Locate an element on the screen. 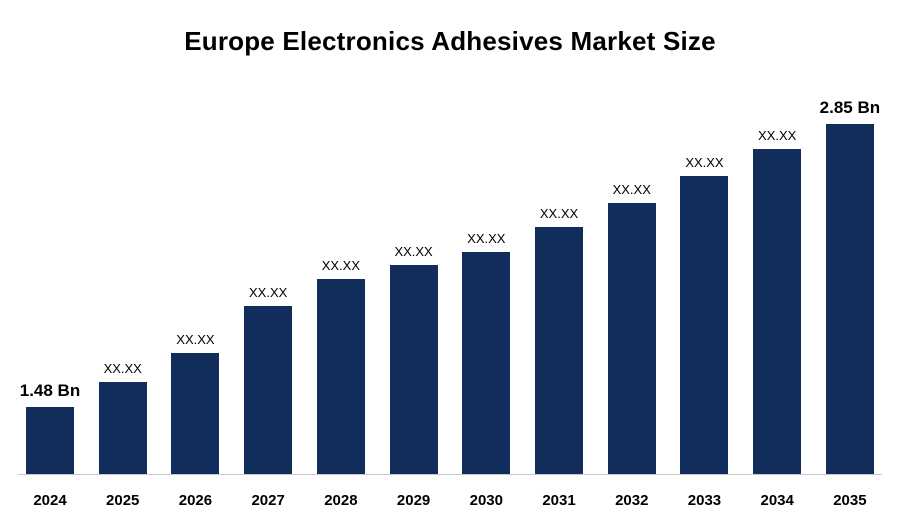 The width and height of the screenshot is (900, 525). bar-column-2026: XX.XX is located at coordinates (195, 403).